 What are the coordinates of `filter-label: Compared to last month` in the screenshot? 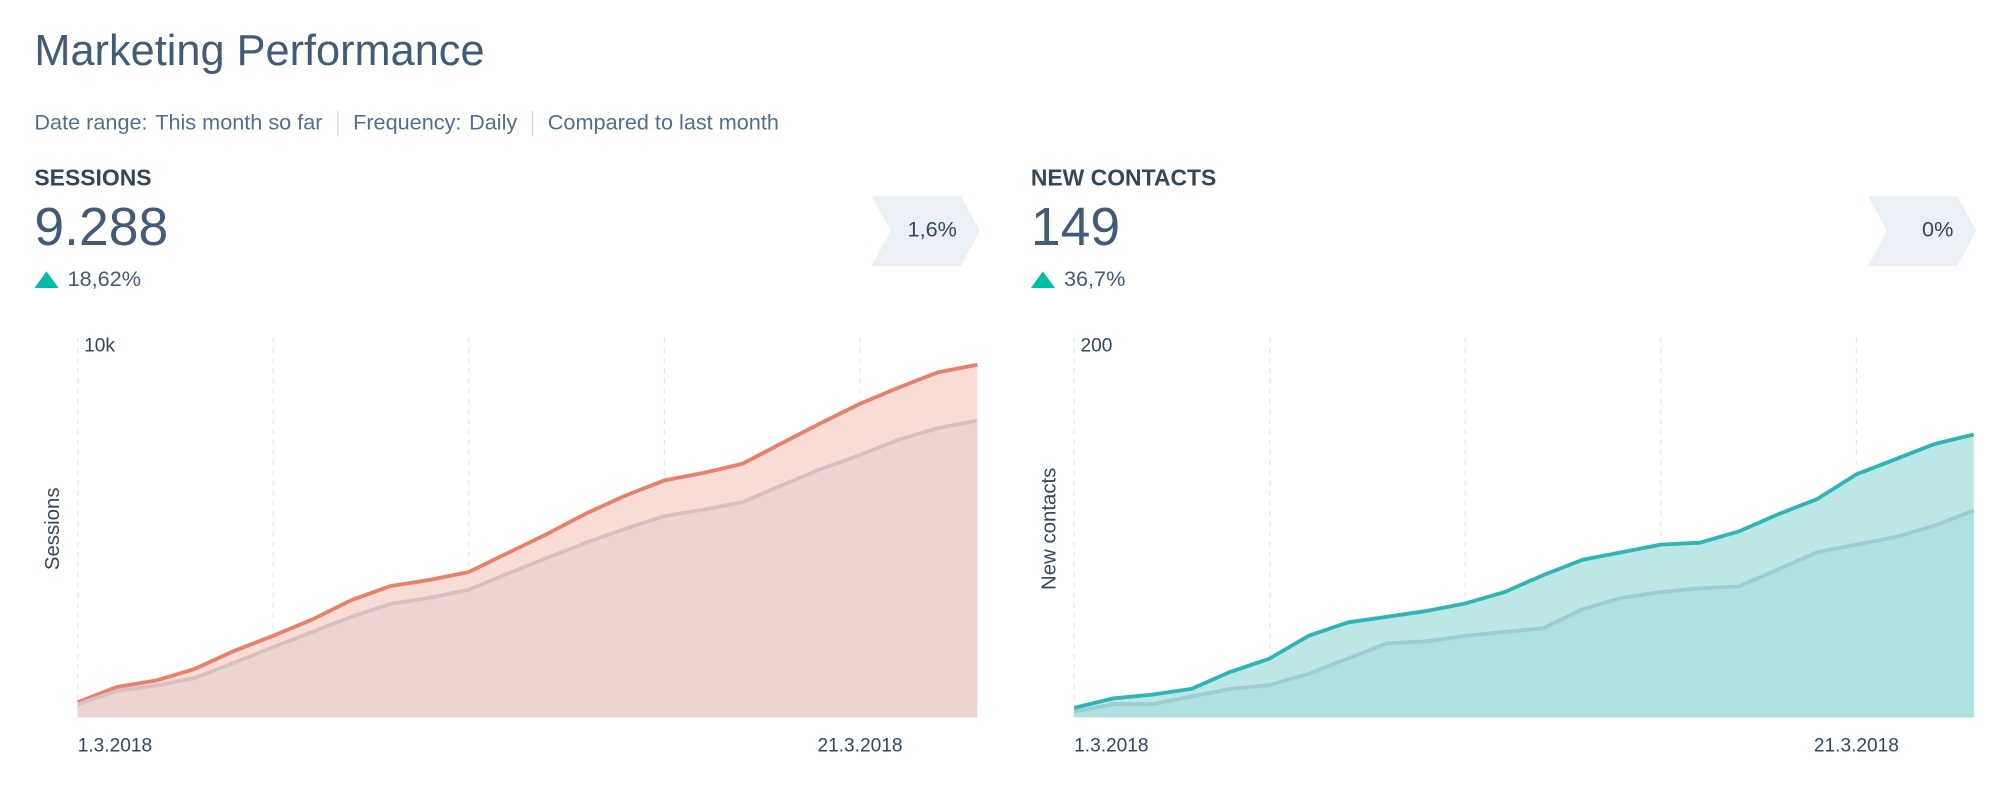 It's located at (663, 121).